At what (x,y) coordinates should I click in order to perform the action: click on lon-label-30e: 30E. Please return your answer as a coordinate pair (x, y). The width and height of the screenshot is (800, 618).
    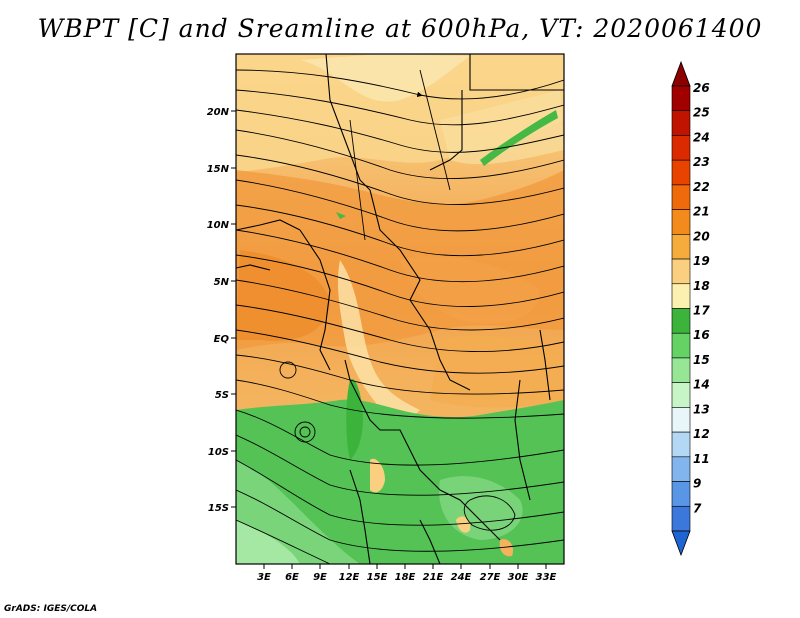
    Looking at the image, I should click on (518, 577).